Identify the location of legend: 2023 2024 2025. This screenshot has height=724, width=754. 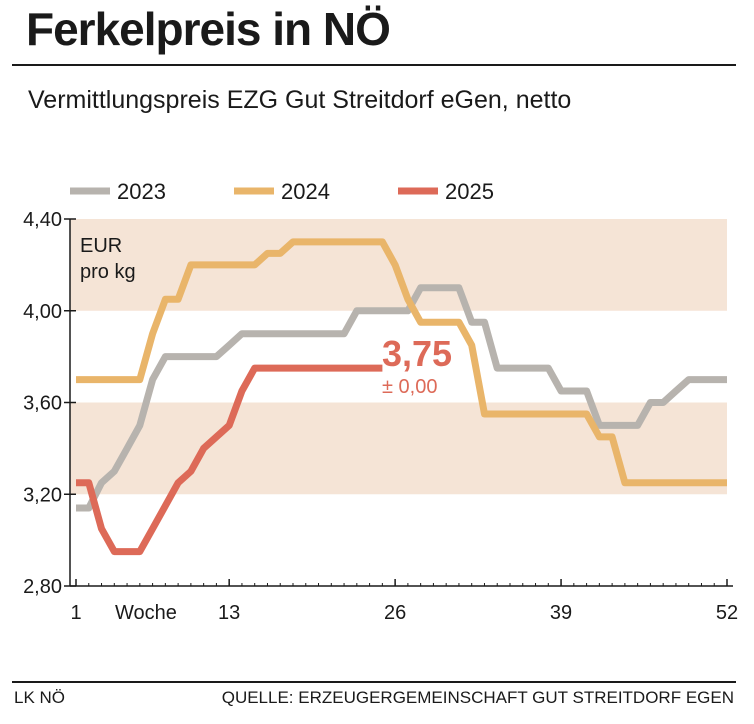
(282, 191).